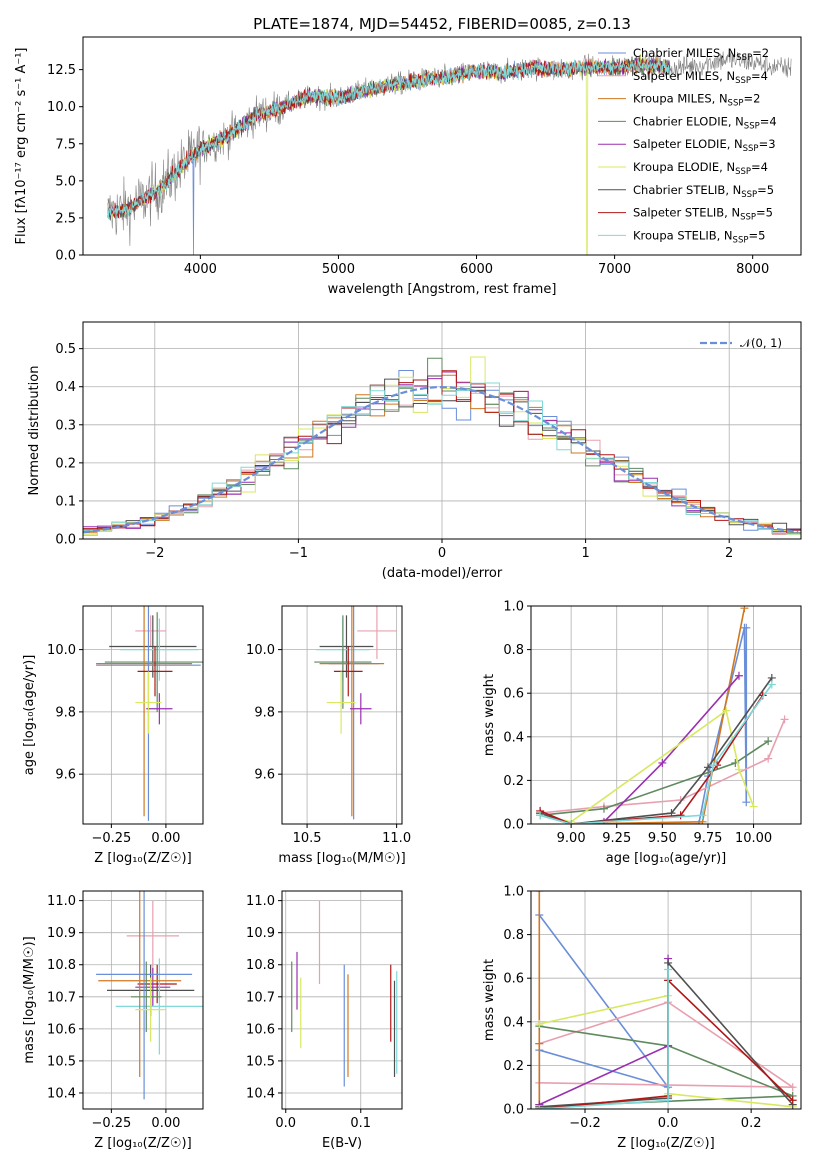 This screenshot has width=819, height=1170. I want to click on y-tick-label: 10.8, so click(260, 965).